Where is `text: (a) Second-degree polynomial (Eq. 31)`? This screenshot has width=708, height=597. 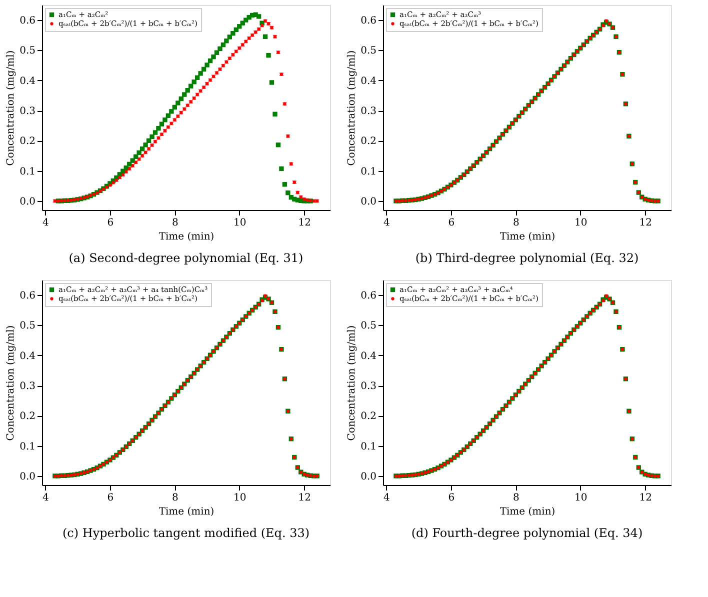 text: (a) Second-degree polynomial (Eq. 31) is located at coordinates (186, 258).